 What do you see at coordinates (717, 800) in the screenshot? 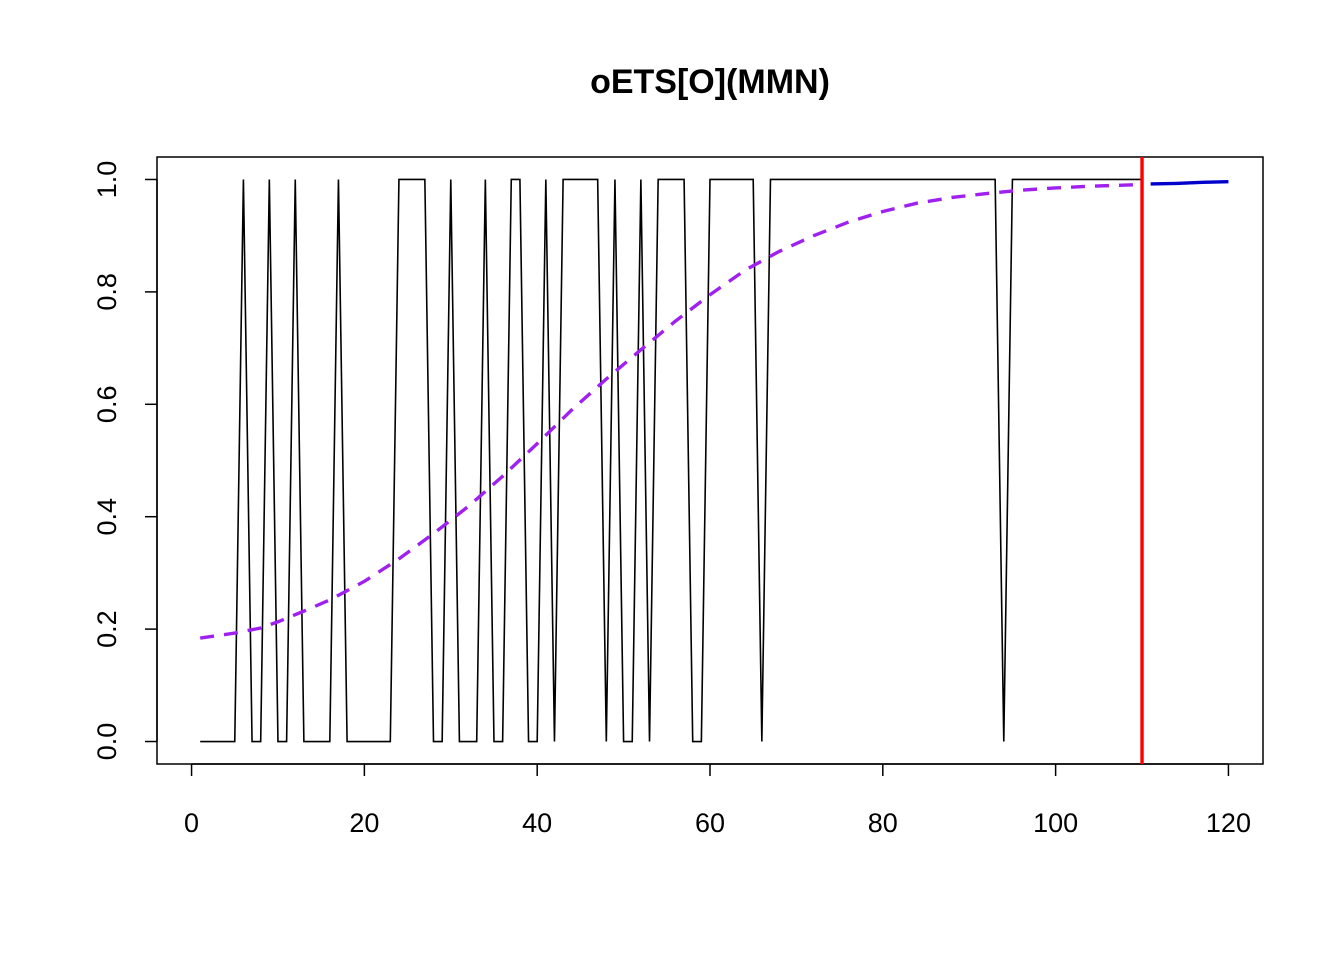
I see `x-axis: 0 20 40 60 80 100 120` at bounding box center [717, 800].